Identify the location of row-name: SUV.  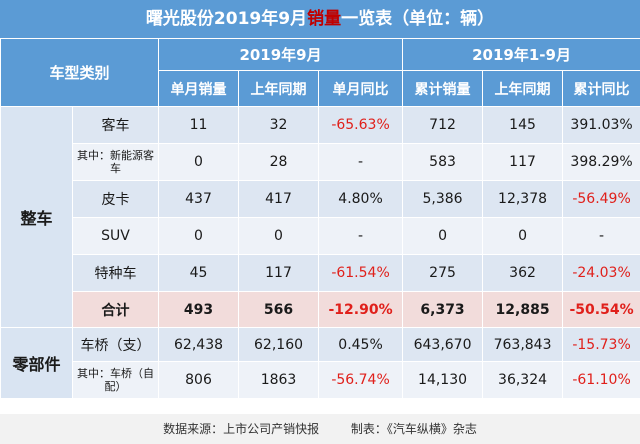
(115, 236).